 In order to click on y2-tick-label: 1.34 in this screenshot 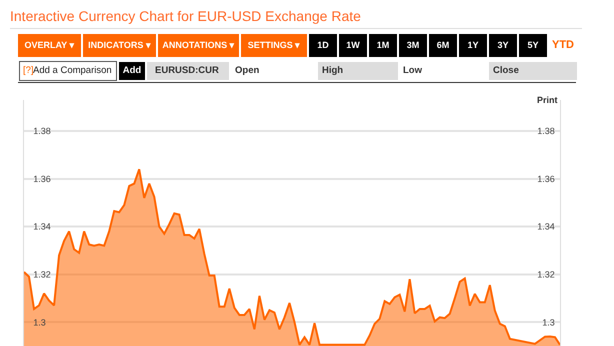, I will do `click(546, 227)`.